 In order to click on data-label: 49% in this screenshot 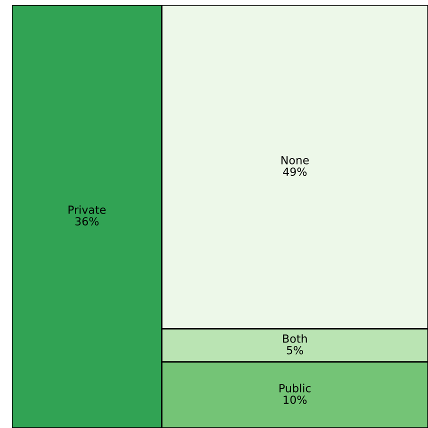, I will do `click(295, 172)`.